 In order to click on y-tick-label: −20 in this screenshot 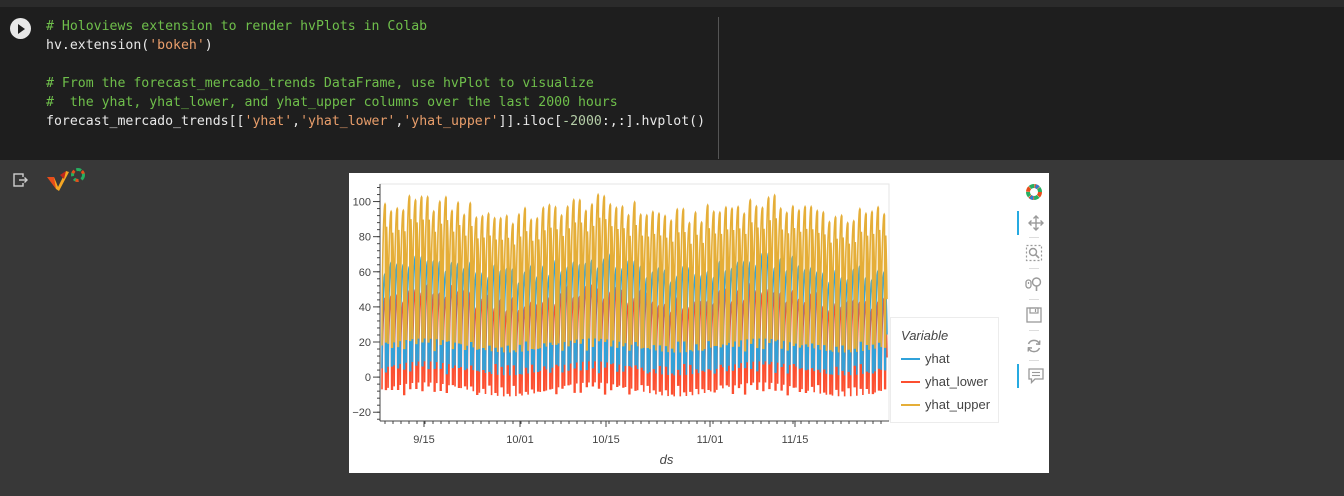, I will do `click(361, 413)`.